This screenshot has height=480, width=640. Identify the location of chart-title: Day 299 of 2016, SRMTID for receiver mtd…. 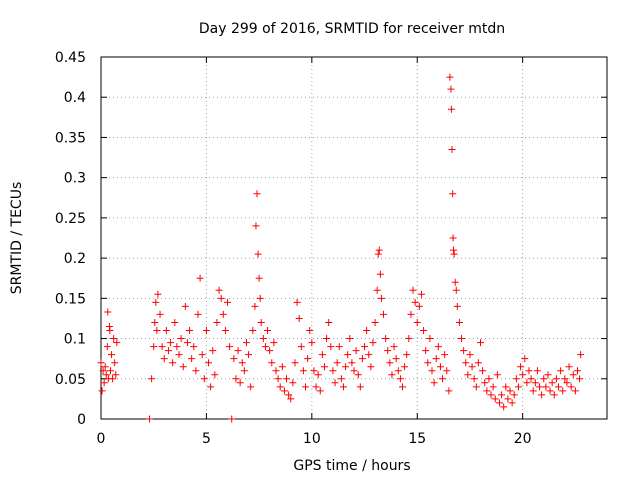
(352, 29).